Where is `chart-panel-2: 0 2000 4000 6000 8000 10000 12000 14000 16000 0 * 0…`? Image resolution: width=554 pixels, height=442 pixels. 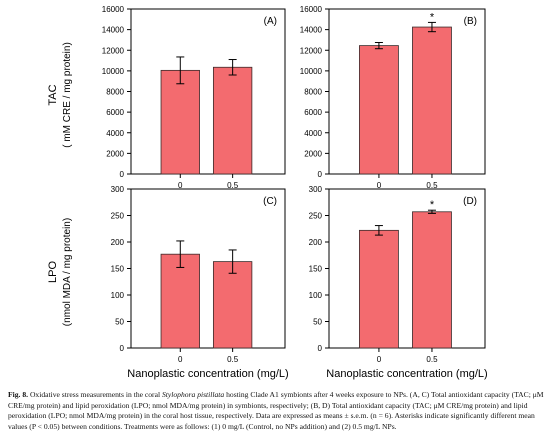
chart-panel-2: 0 2000 4000 6000 8000 10000 12000 14000 16000 0 * 0… is located at coordinates (393, 97).